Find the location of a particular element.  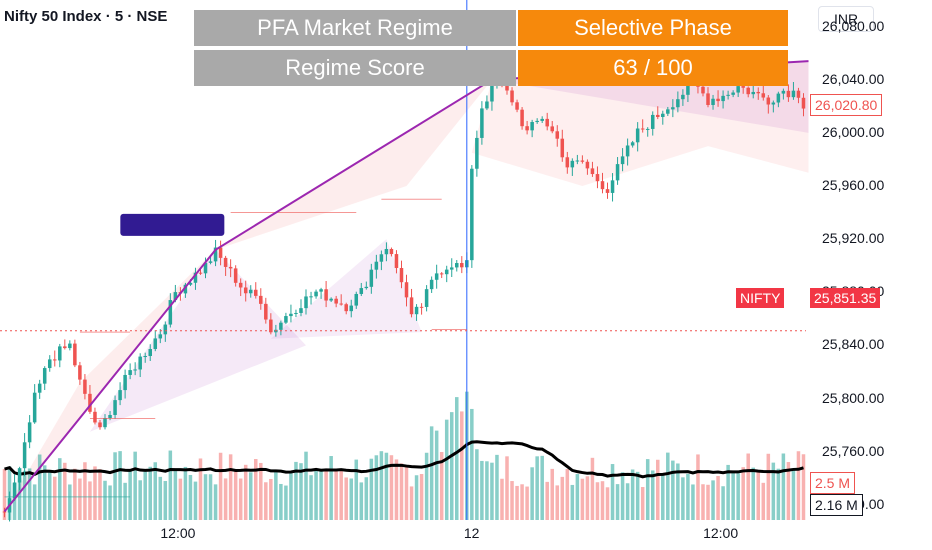

price-tick-label: 26,040.00 is located at coordinates (853, 78).